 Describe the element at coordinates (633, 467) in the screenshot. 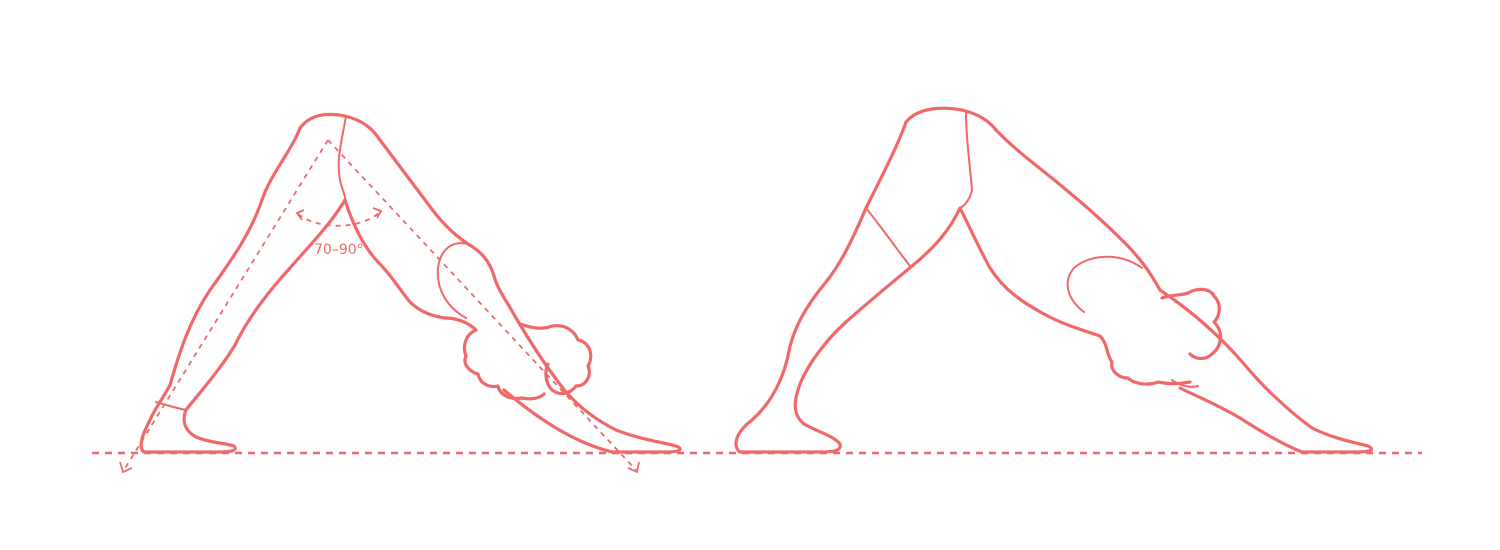

I see `left-figure-guide-arrow-front` at that location.